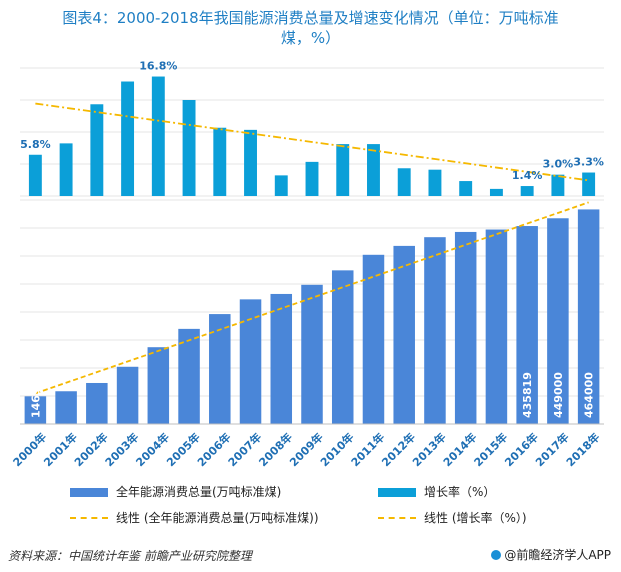 The height and width of the screenshot is (572, 621). What do you see at coordinates (397, 492) in the screenshot?
I see `legend-swatch-rate` at bounding box center [397, 492].